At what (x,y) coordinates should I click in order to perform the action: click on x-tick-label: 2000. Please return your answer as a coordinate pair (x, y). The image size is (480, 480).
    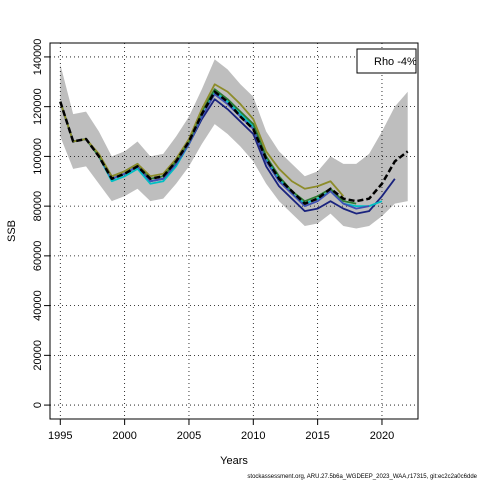
    Looking at the image, I should click on (124, 436).